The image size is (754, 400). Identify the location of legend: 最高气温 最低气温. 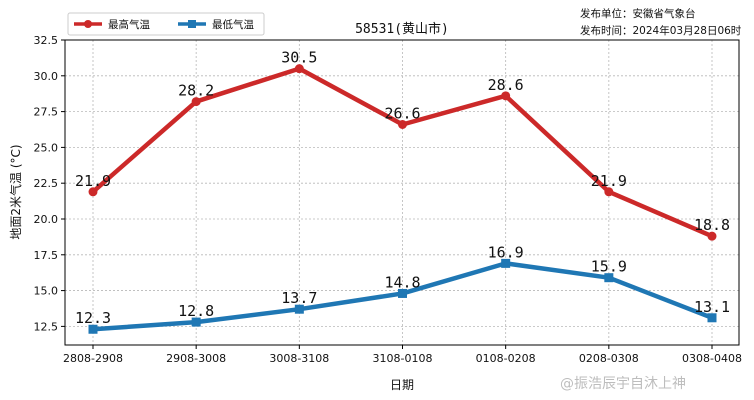
(166, 24).